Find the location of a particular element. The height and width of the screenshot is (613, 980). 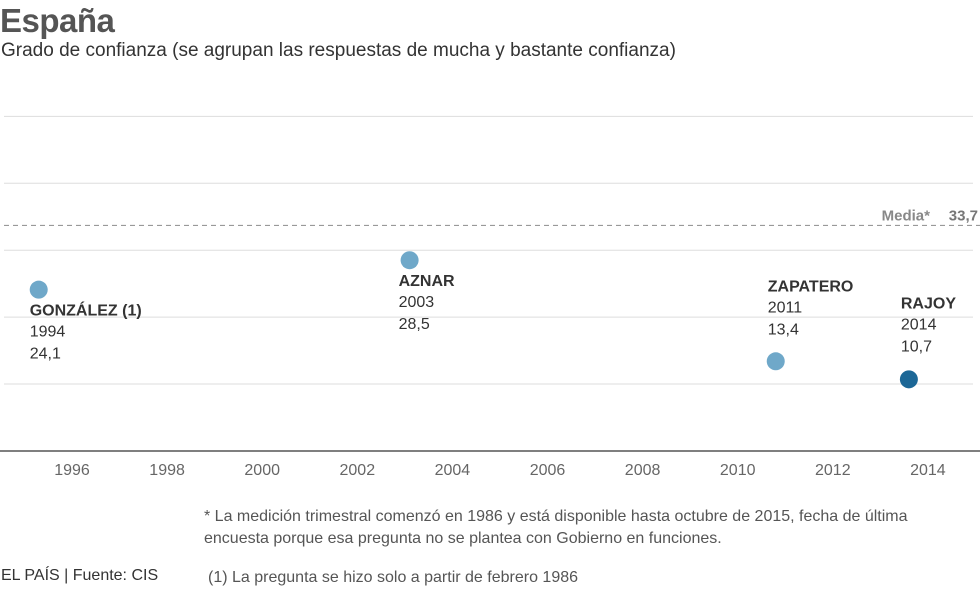

point-name-label: AZNAR is located at coordinates (427, 281).